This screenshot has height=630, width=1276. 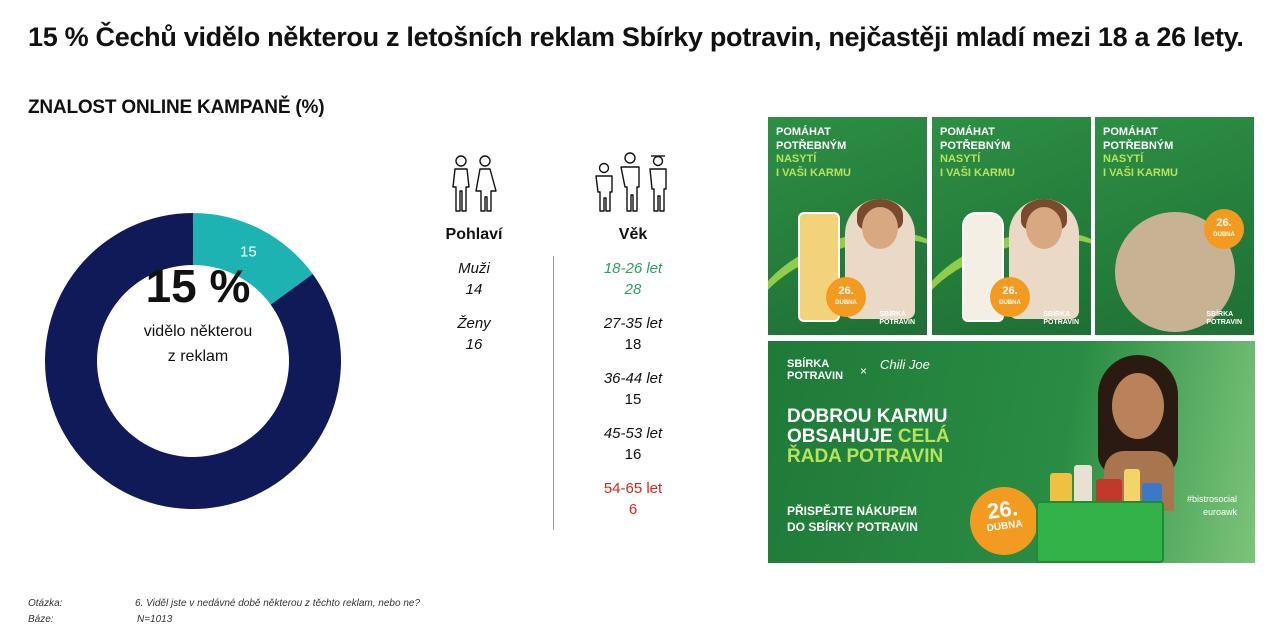 What do you see at coordinates (553, 393) in the screenshot?
I see `column-divider` at bounding box center [553, 393].